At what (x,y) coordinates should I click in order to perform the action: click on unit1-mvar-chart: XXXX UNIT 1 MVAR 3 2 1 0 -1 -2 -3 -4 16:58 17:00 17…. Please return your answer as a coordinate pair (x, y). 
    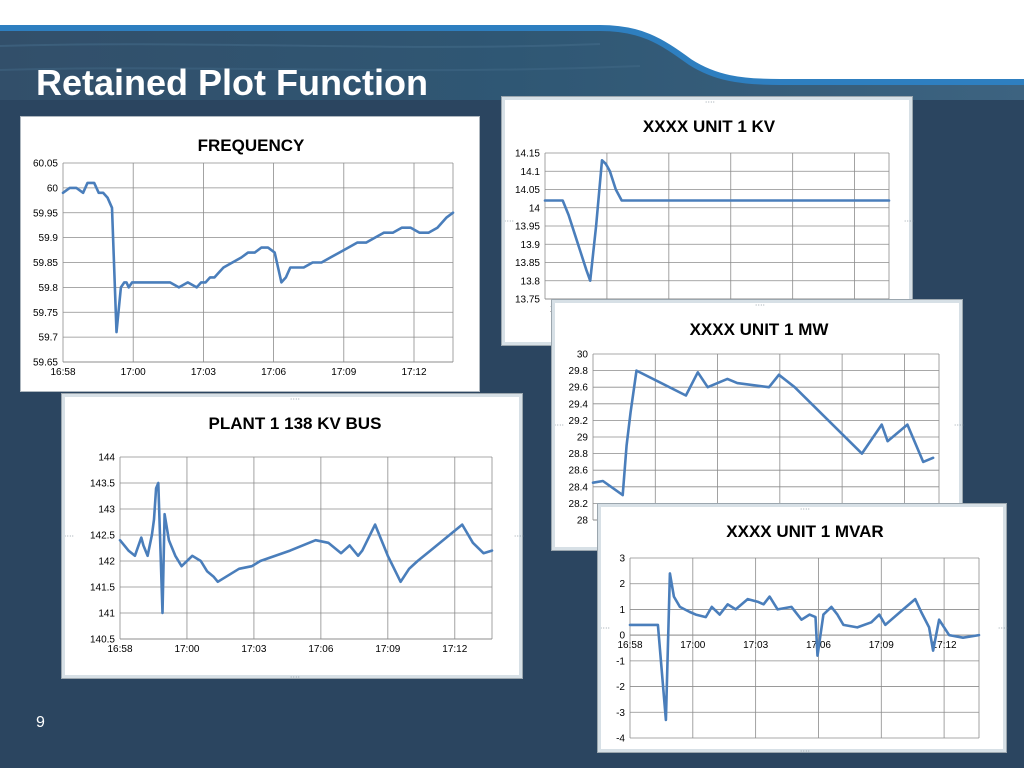
    Looking at the image, I should click on (802, 629).